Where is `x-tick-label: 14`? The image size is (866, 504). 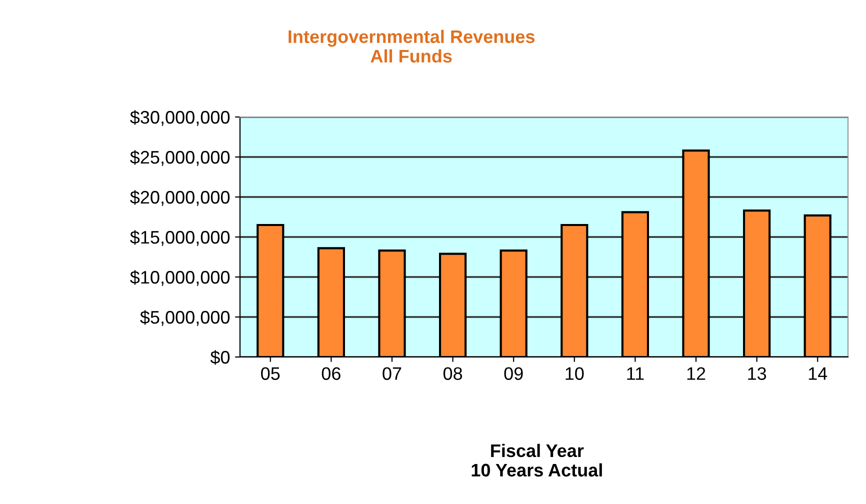
x-tick-label: 14 is located at coordinates (818, 373).